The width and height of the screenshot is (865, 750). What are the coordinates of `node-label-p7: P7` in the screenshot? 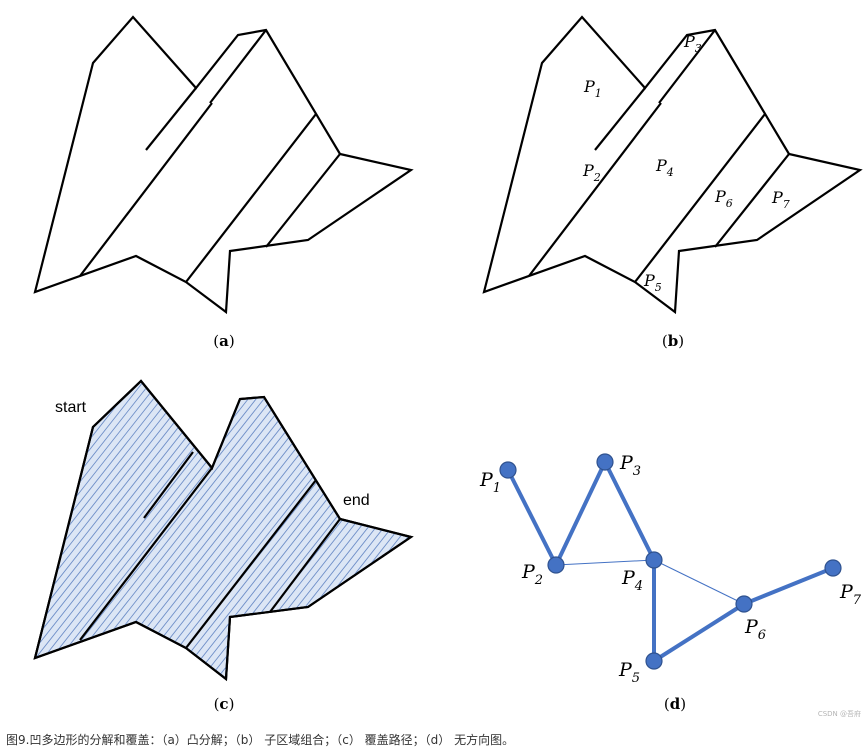 It's located at (850, 594).